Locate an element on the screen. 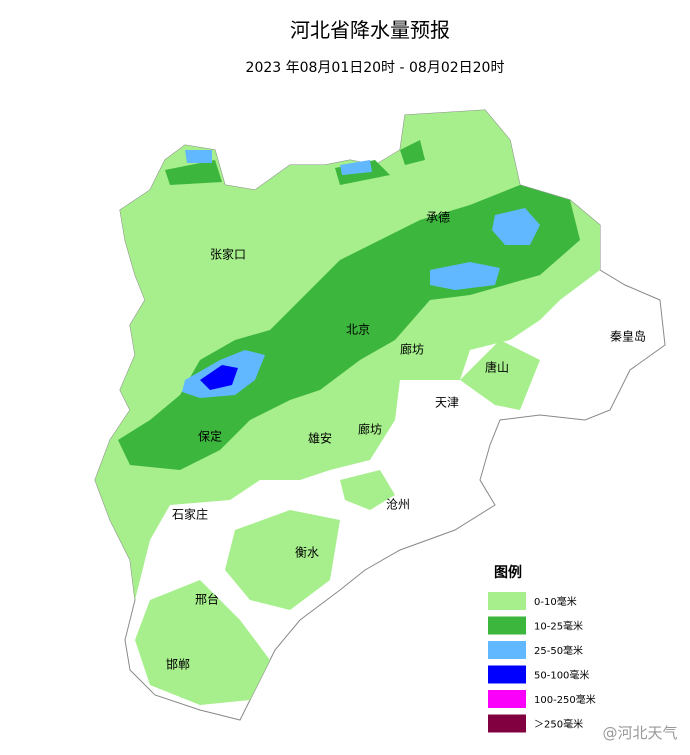 The image size is (690, 755). city-label: 唐山 is located at coordinates (497, 367).